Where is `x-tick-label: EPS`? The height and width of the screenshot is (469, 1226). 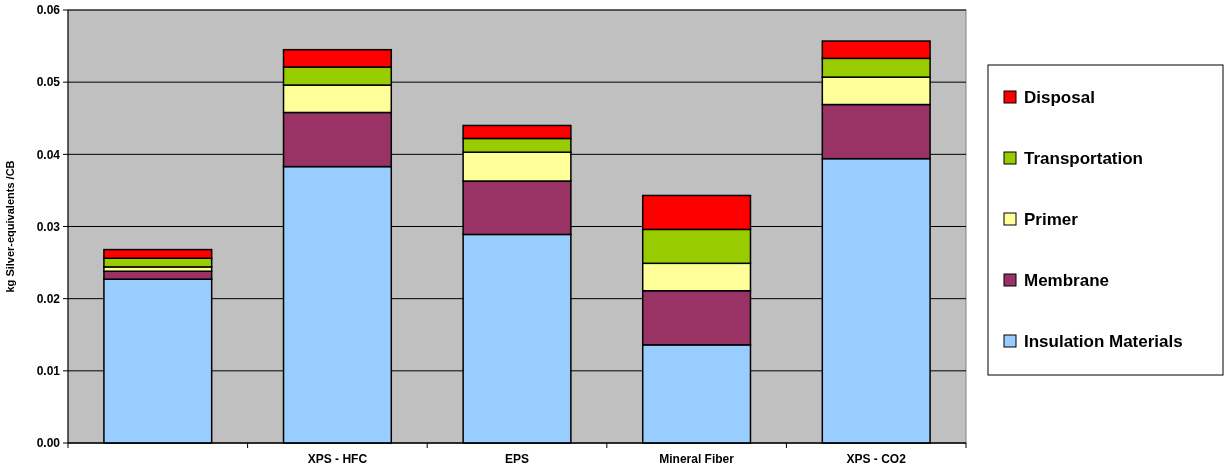 x-tick-label: EPS is located at coordinates (517, 459).